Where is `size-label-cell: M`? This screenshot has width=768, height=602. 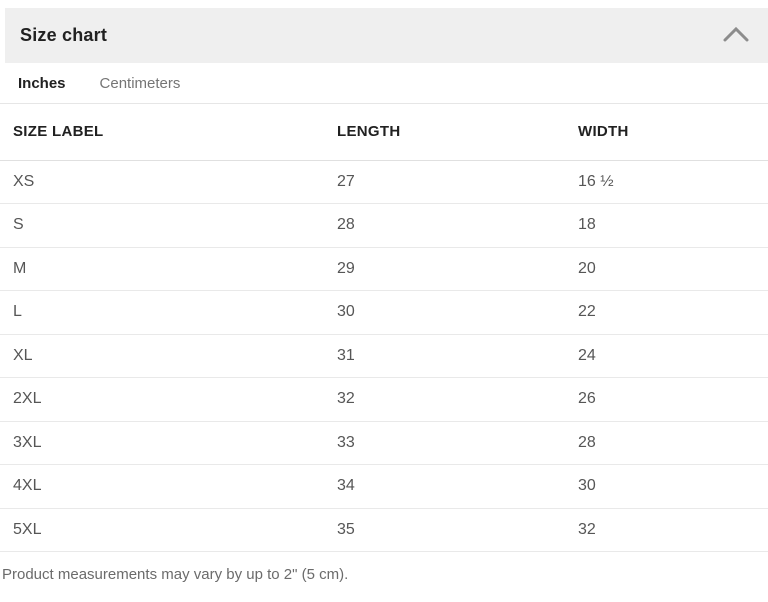
size-label-cell: M is located at coordinates (168, 269).